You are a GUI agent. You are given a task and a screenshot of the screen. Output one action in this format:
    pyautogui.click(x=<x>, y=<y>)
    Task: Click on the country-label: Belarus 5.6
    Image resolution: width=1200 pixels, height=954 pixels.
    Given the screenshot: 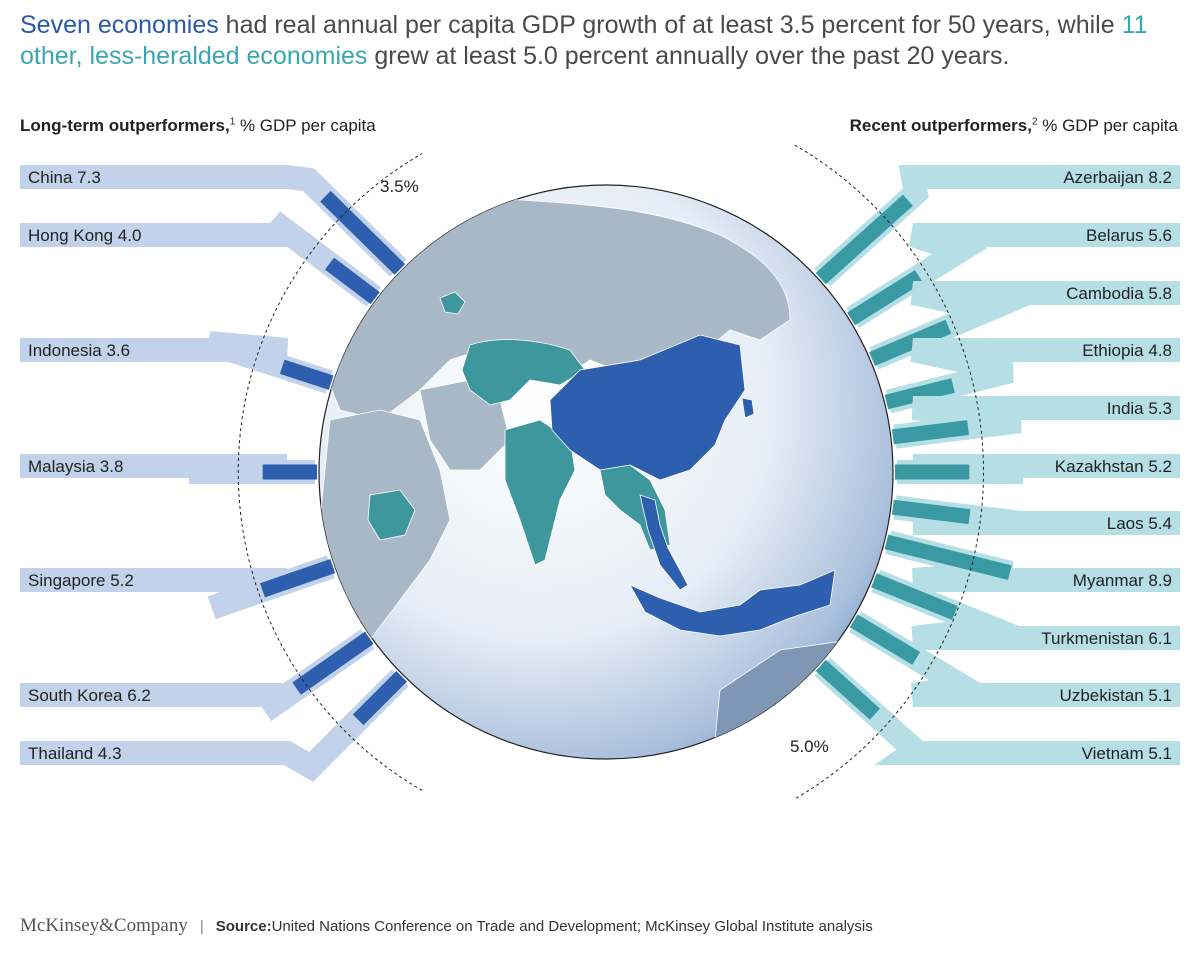 What is the action you would take?
    pyautogui.click(x=1129, y=235)
    